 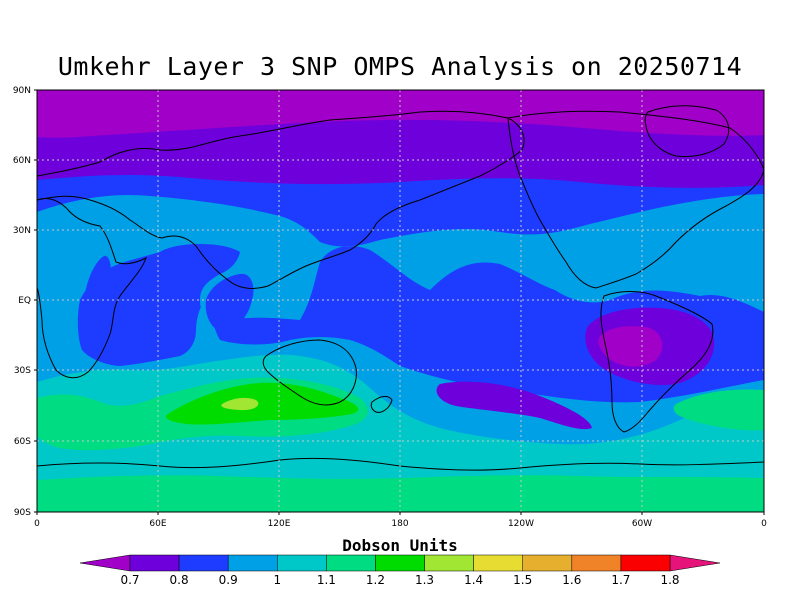 I want to click on lat-label-90s: 90S, so click(x=22, y=513).